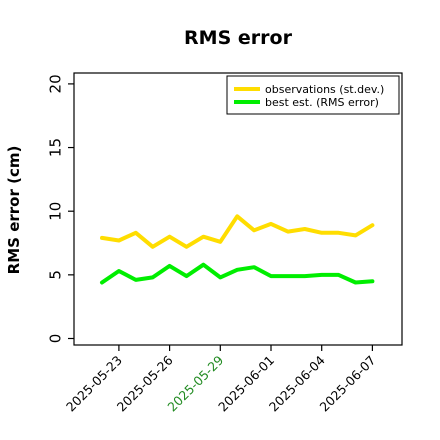 Image resolution: width=440 pixels, height=440 pixels. Describe the element at coordinates (324, 89) in the screenshot. I see `legend-label-0: observations (st.dev.)` at that location.